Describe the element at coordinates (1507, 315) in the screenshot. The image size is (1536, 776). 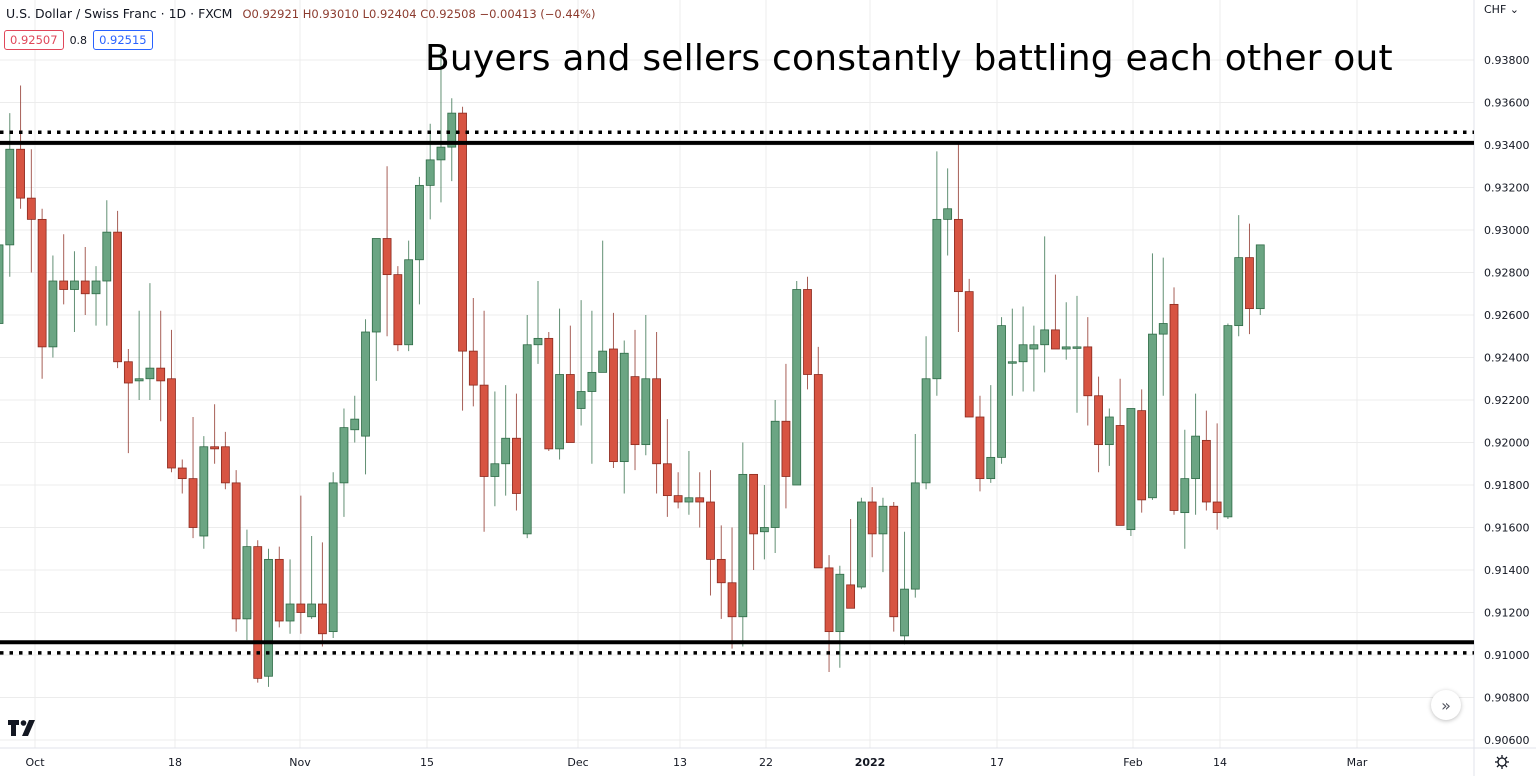
I see `y-axis-tick: 0.92600` at that location.